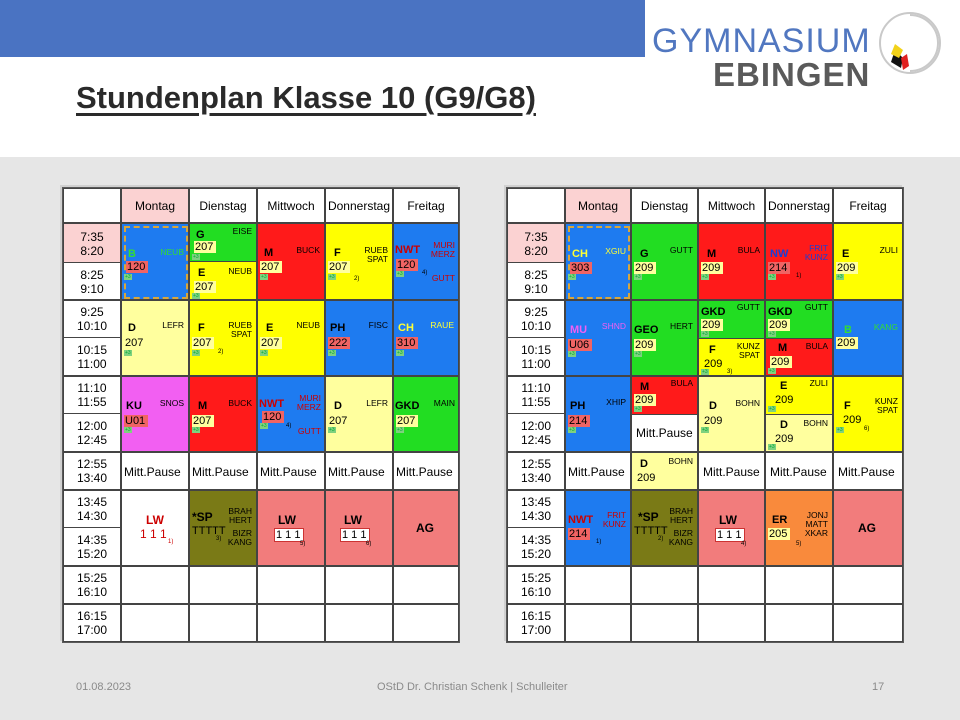 This screenshot has height=720, width=960. I want to click on teacher: MURI MERZ, so click(308, 402).